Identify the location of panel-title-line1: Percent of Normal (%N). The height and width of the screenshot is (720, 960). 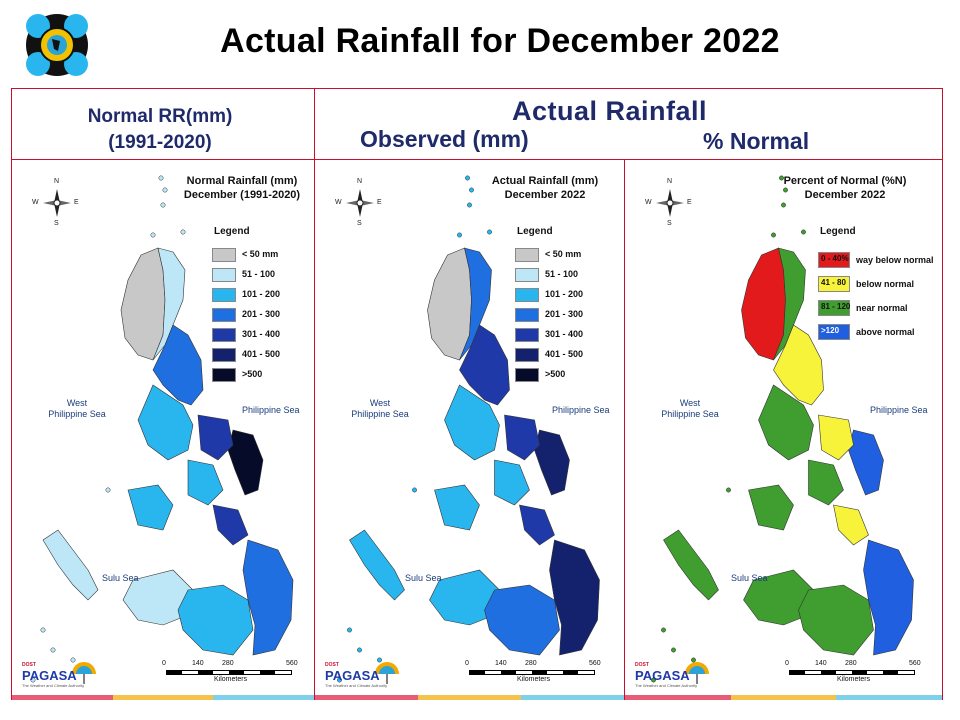
(845, 181).